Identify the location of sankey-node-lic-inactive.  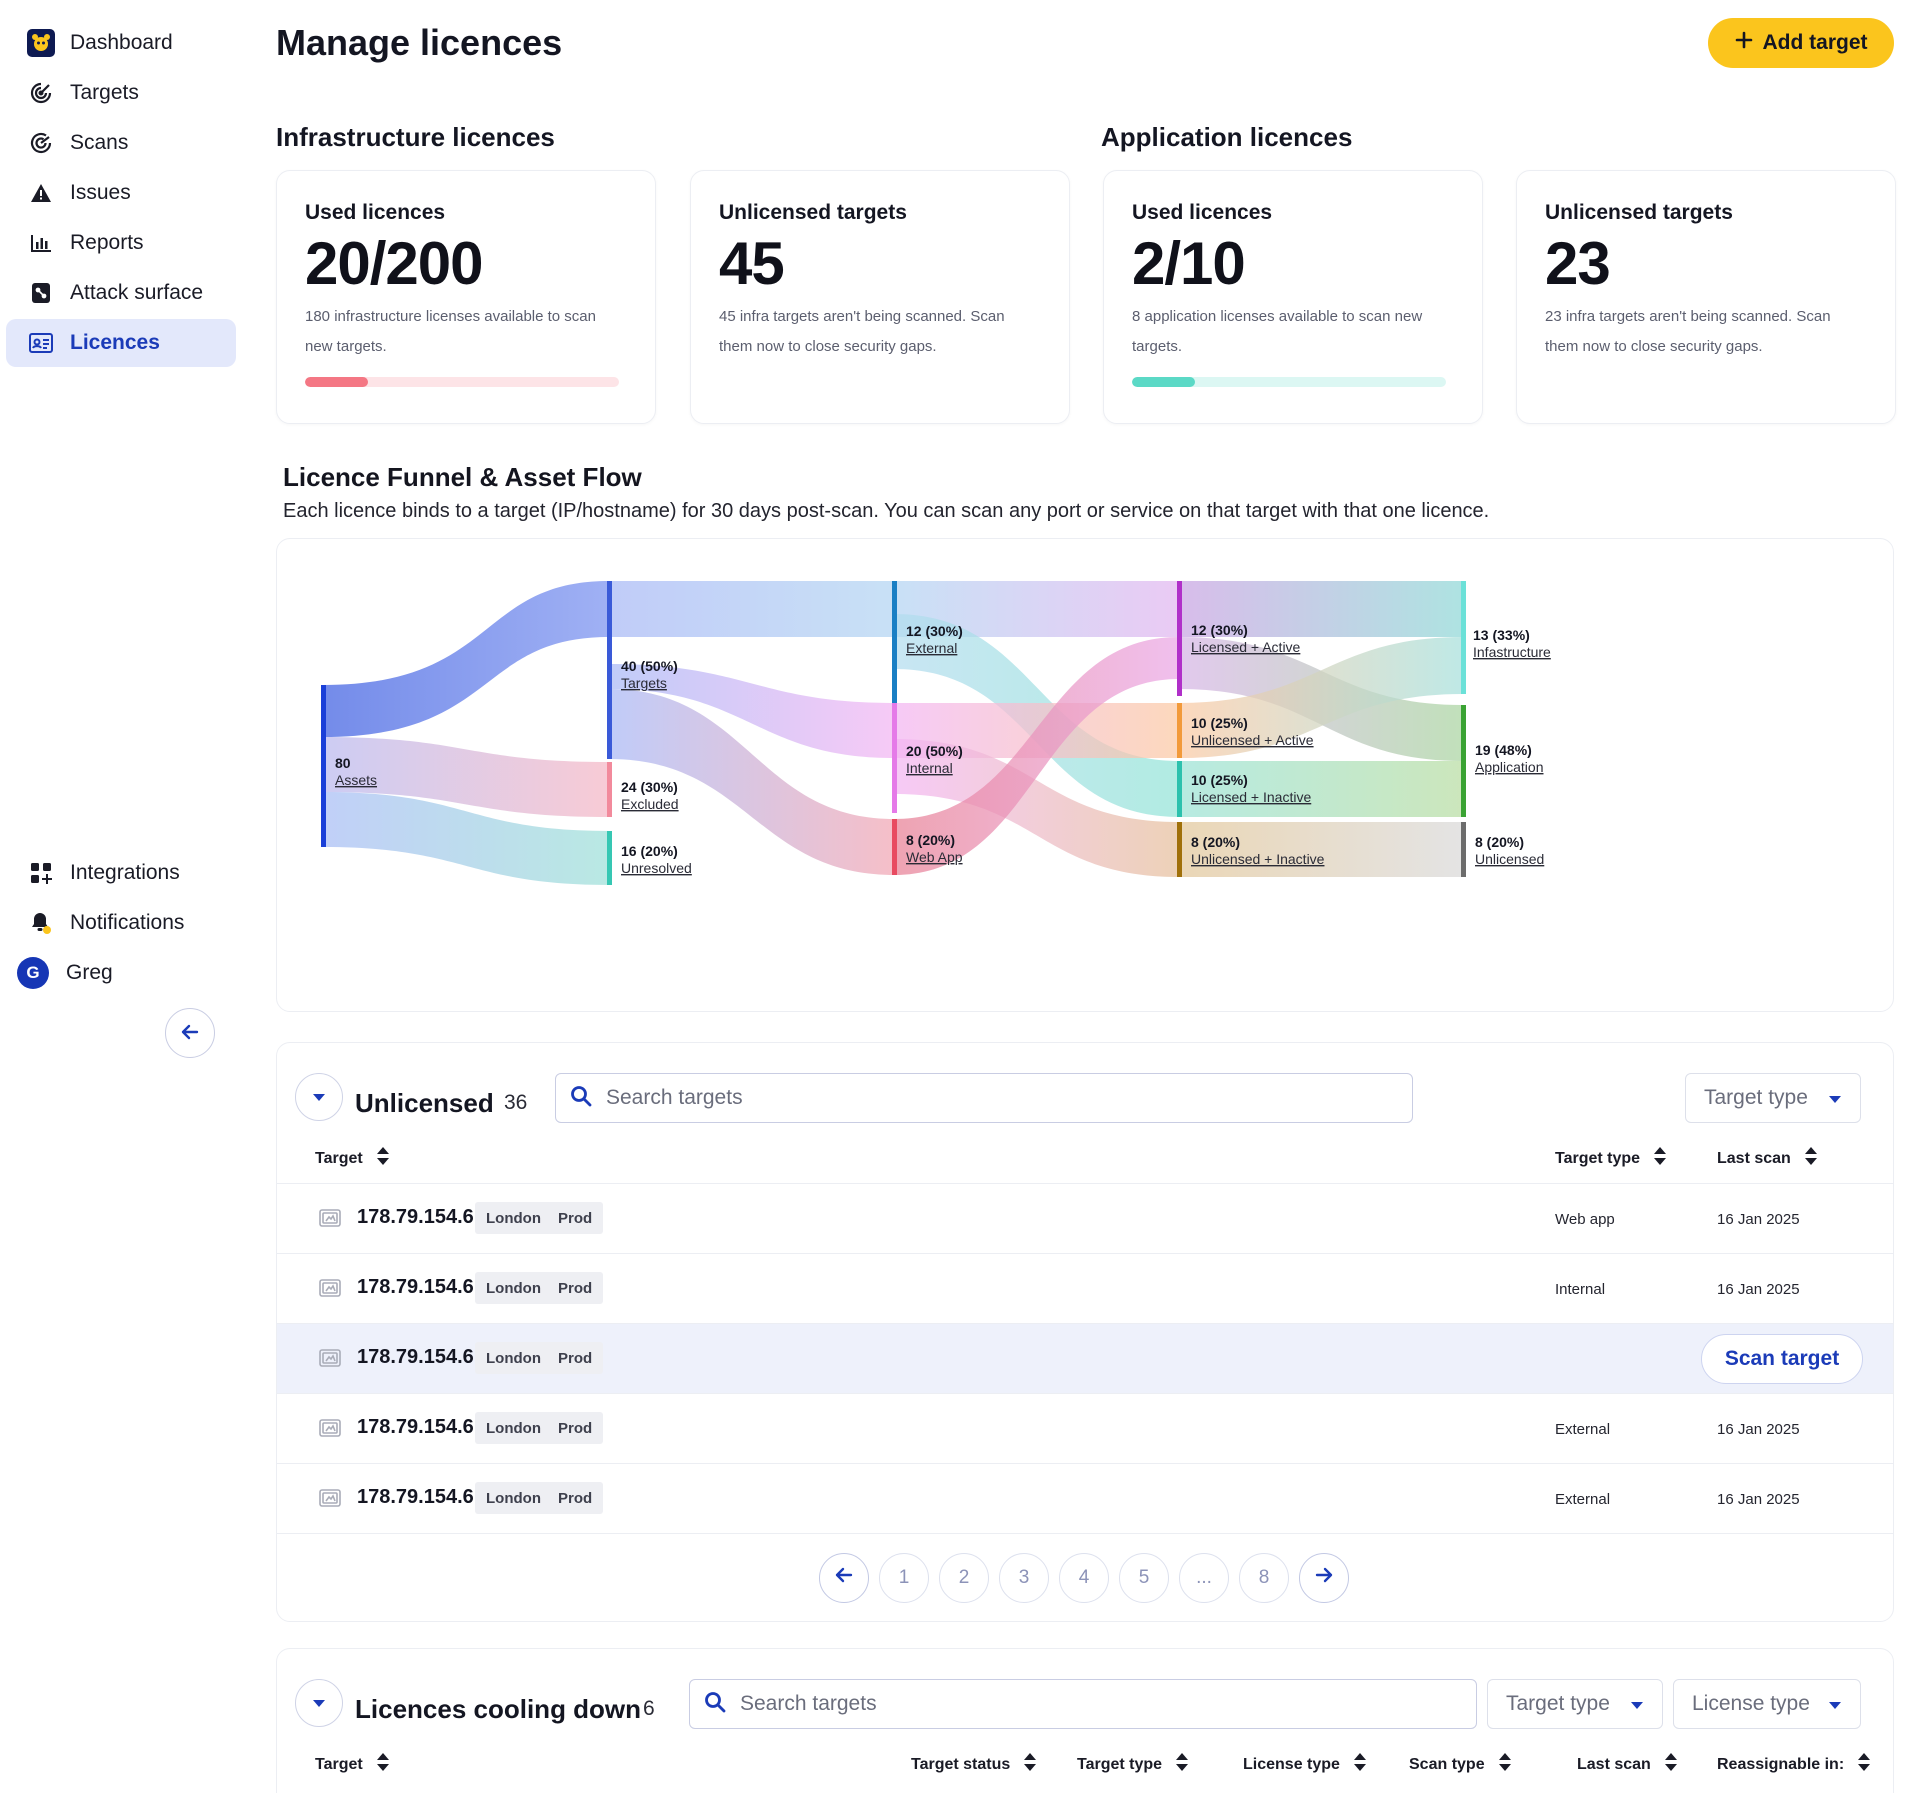
(1179, 789).